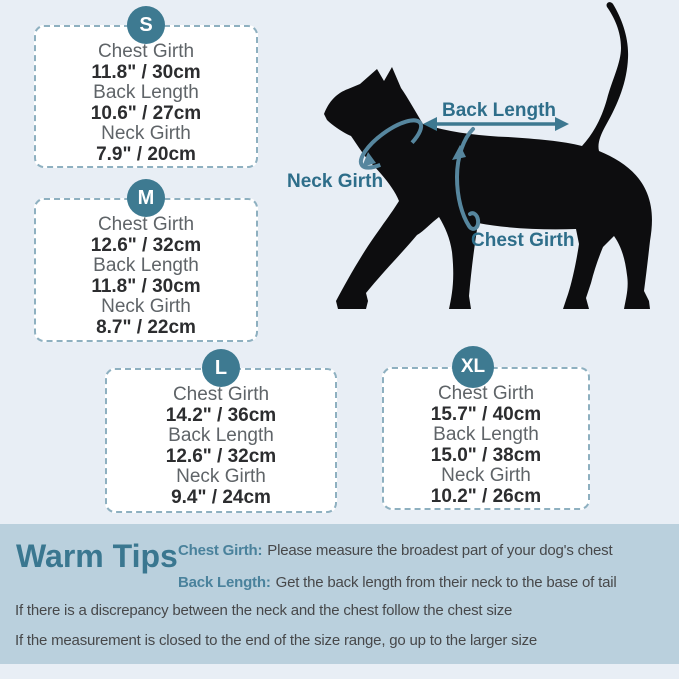  What do you see at coordinates (146, 154) in the screenshot?
I see `measurement-value: 7.9" / 20cm` at bounding box center [146, 154].